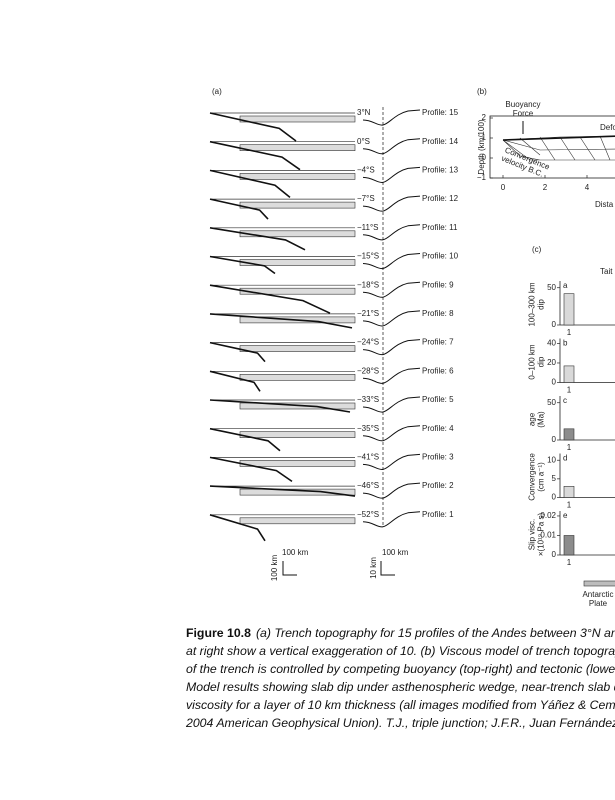 The image size is (615, 800). What do you see at coordinates (532, 304) in the screenshot?
I see `y-axis-label-line: 100–300 km` at bounding box center [532, 304].